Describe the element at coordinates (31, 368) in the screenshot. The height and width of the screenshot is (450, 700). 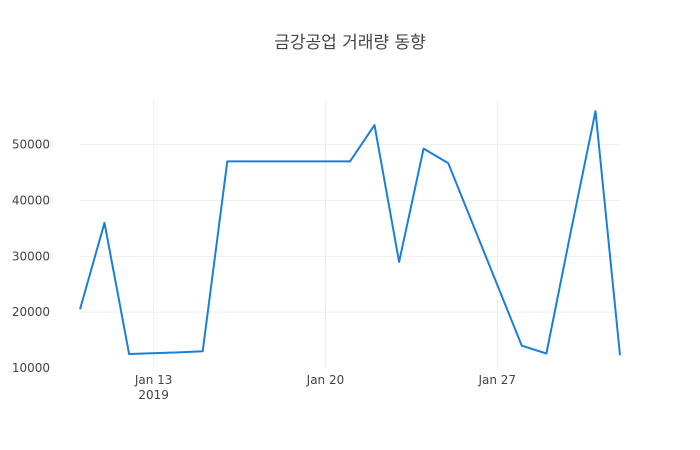
I see `y-tick-label: 10000` at that location.